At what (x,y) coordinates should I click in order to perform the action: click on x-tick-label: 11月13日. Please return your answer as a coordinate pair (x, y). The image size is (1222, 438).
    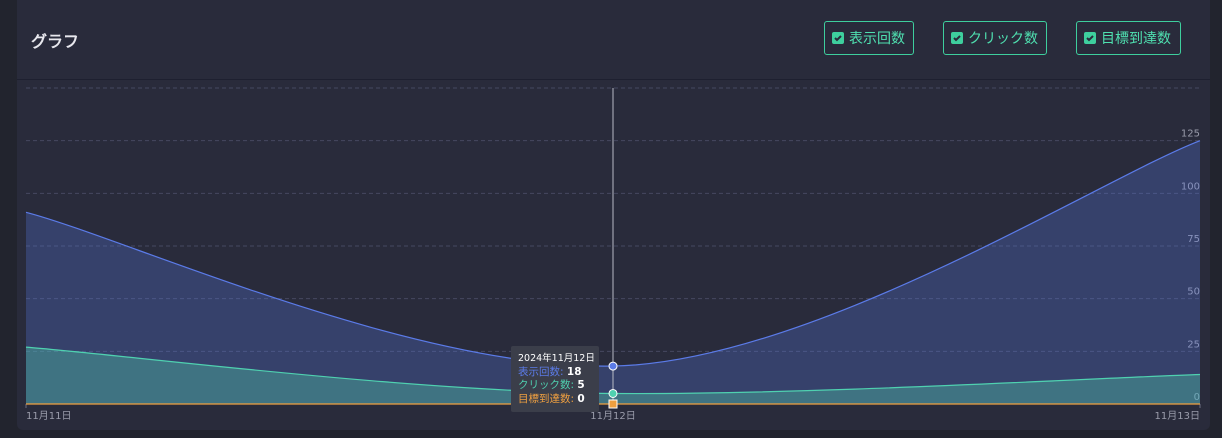
    Looking at the image, I should click on (1177, 416).